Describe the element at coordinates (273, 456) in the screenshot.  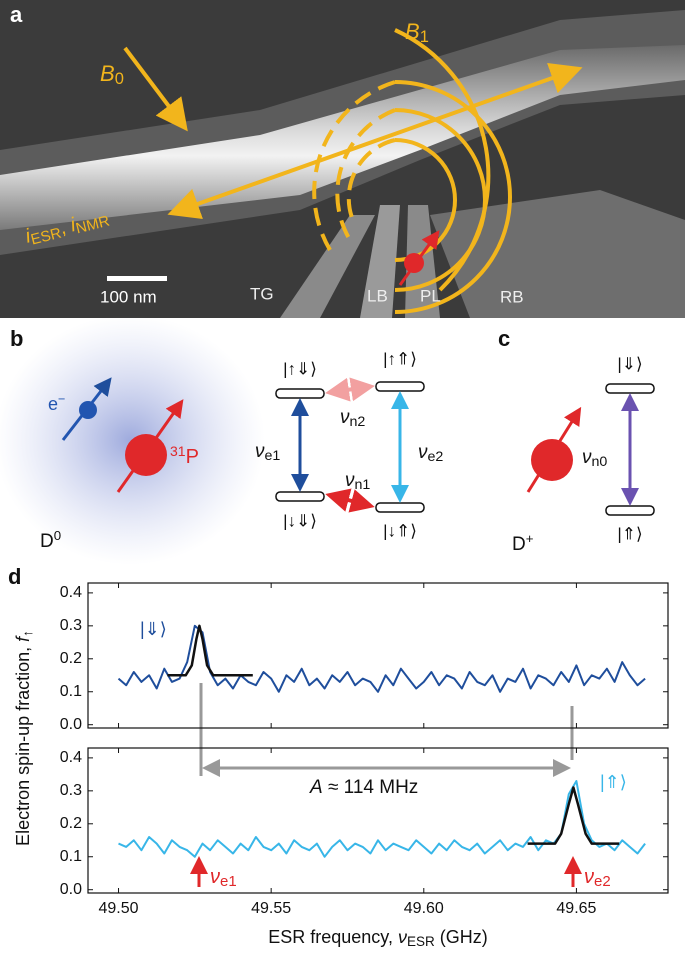
I see `transition-label-part: e1` at that location.